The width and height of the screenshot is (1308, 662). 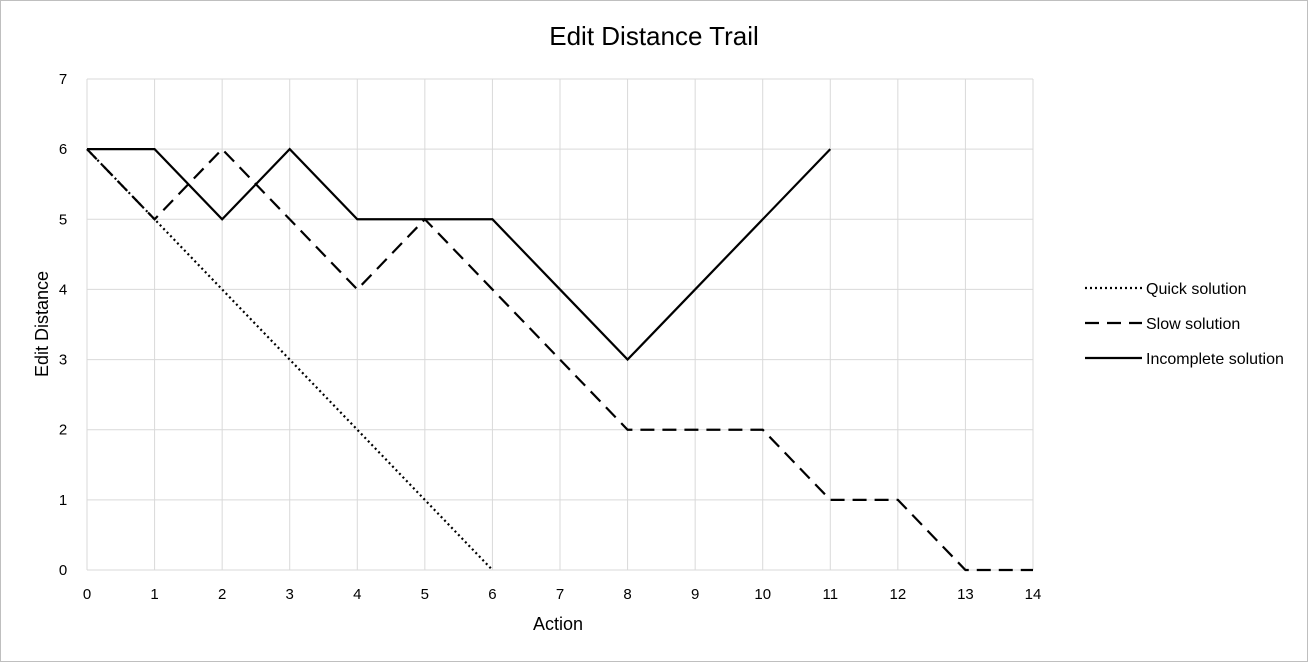 What do you see at coordinates (898, 594) in the screenshot?
I see `x-tick-label: 12` at bounding box center [898, 594].